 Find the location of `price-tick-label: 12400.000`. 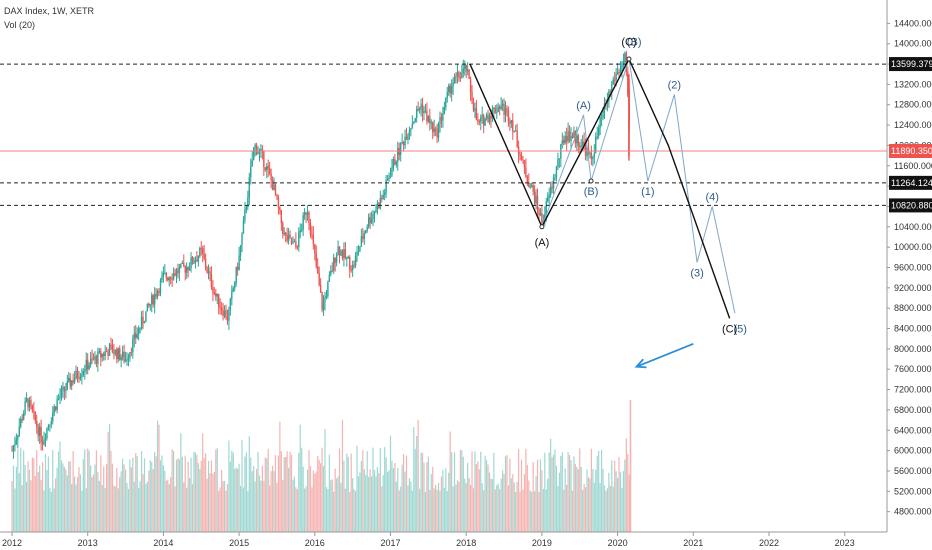

price-tick-label: 12400.000 is located at coordinates (913, 125).